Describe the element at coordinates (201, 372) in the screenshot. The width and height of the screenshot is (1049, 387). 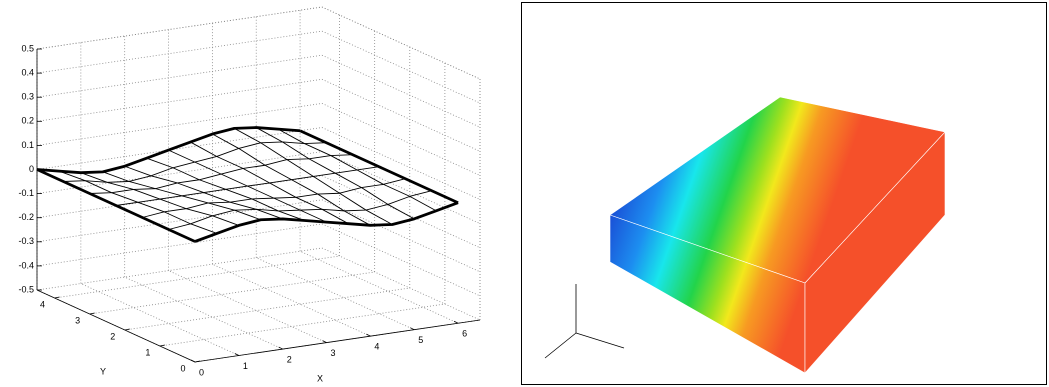
I see `x-tick-label: 0` at that location.